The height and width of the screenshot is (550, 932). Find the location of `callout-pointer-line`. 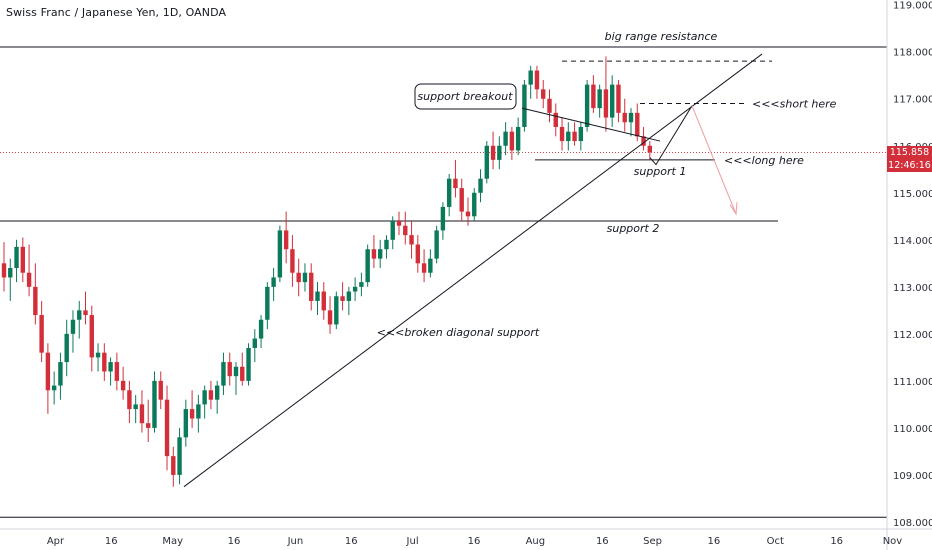

callout-pointer-line is located at coordinates (591, 124).